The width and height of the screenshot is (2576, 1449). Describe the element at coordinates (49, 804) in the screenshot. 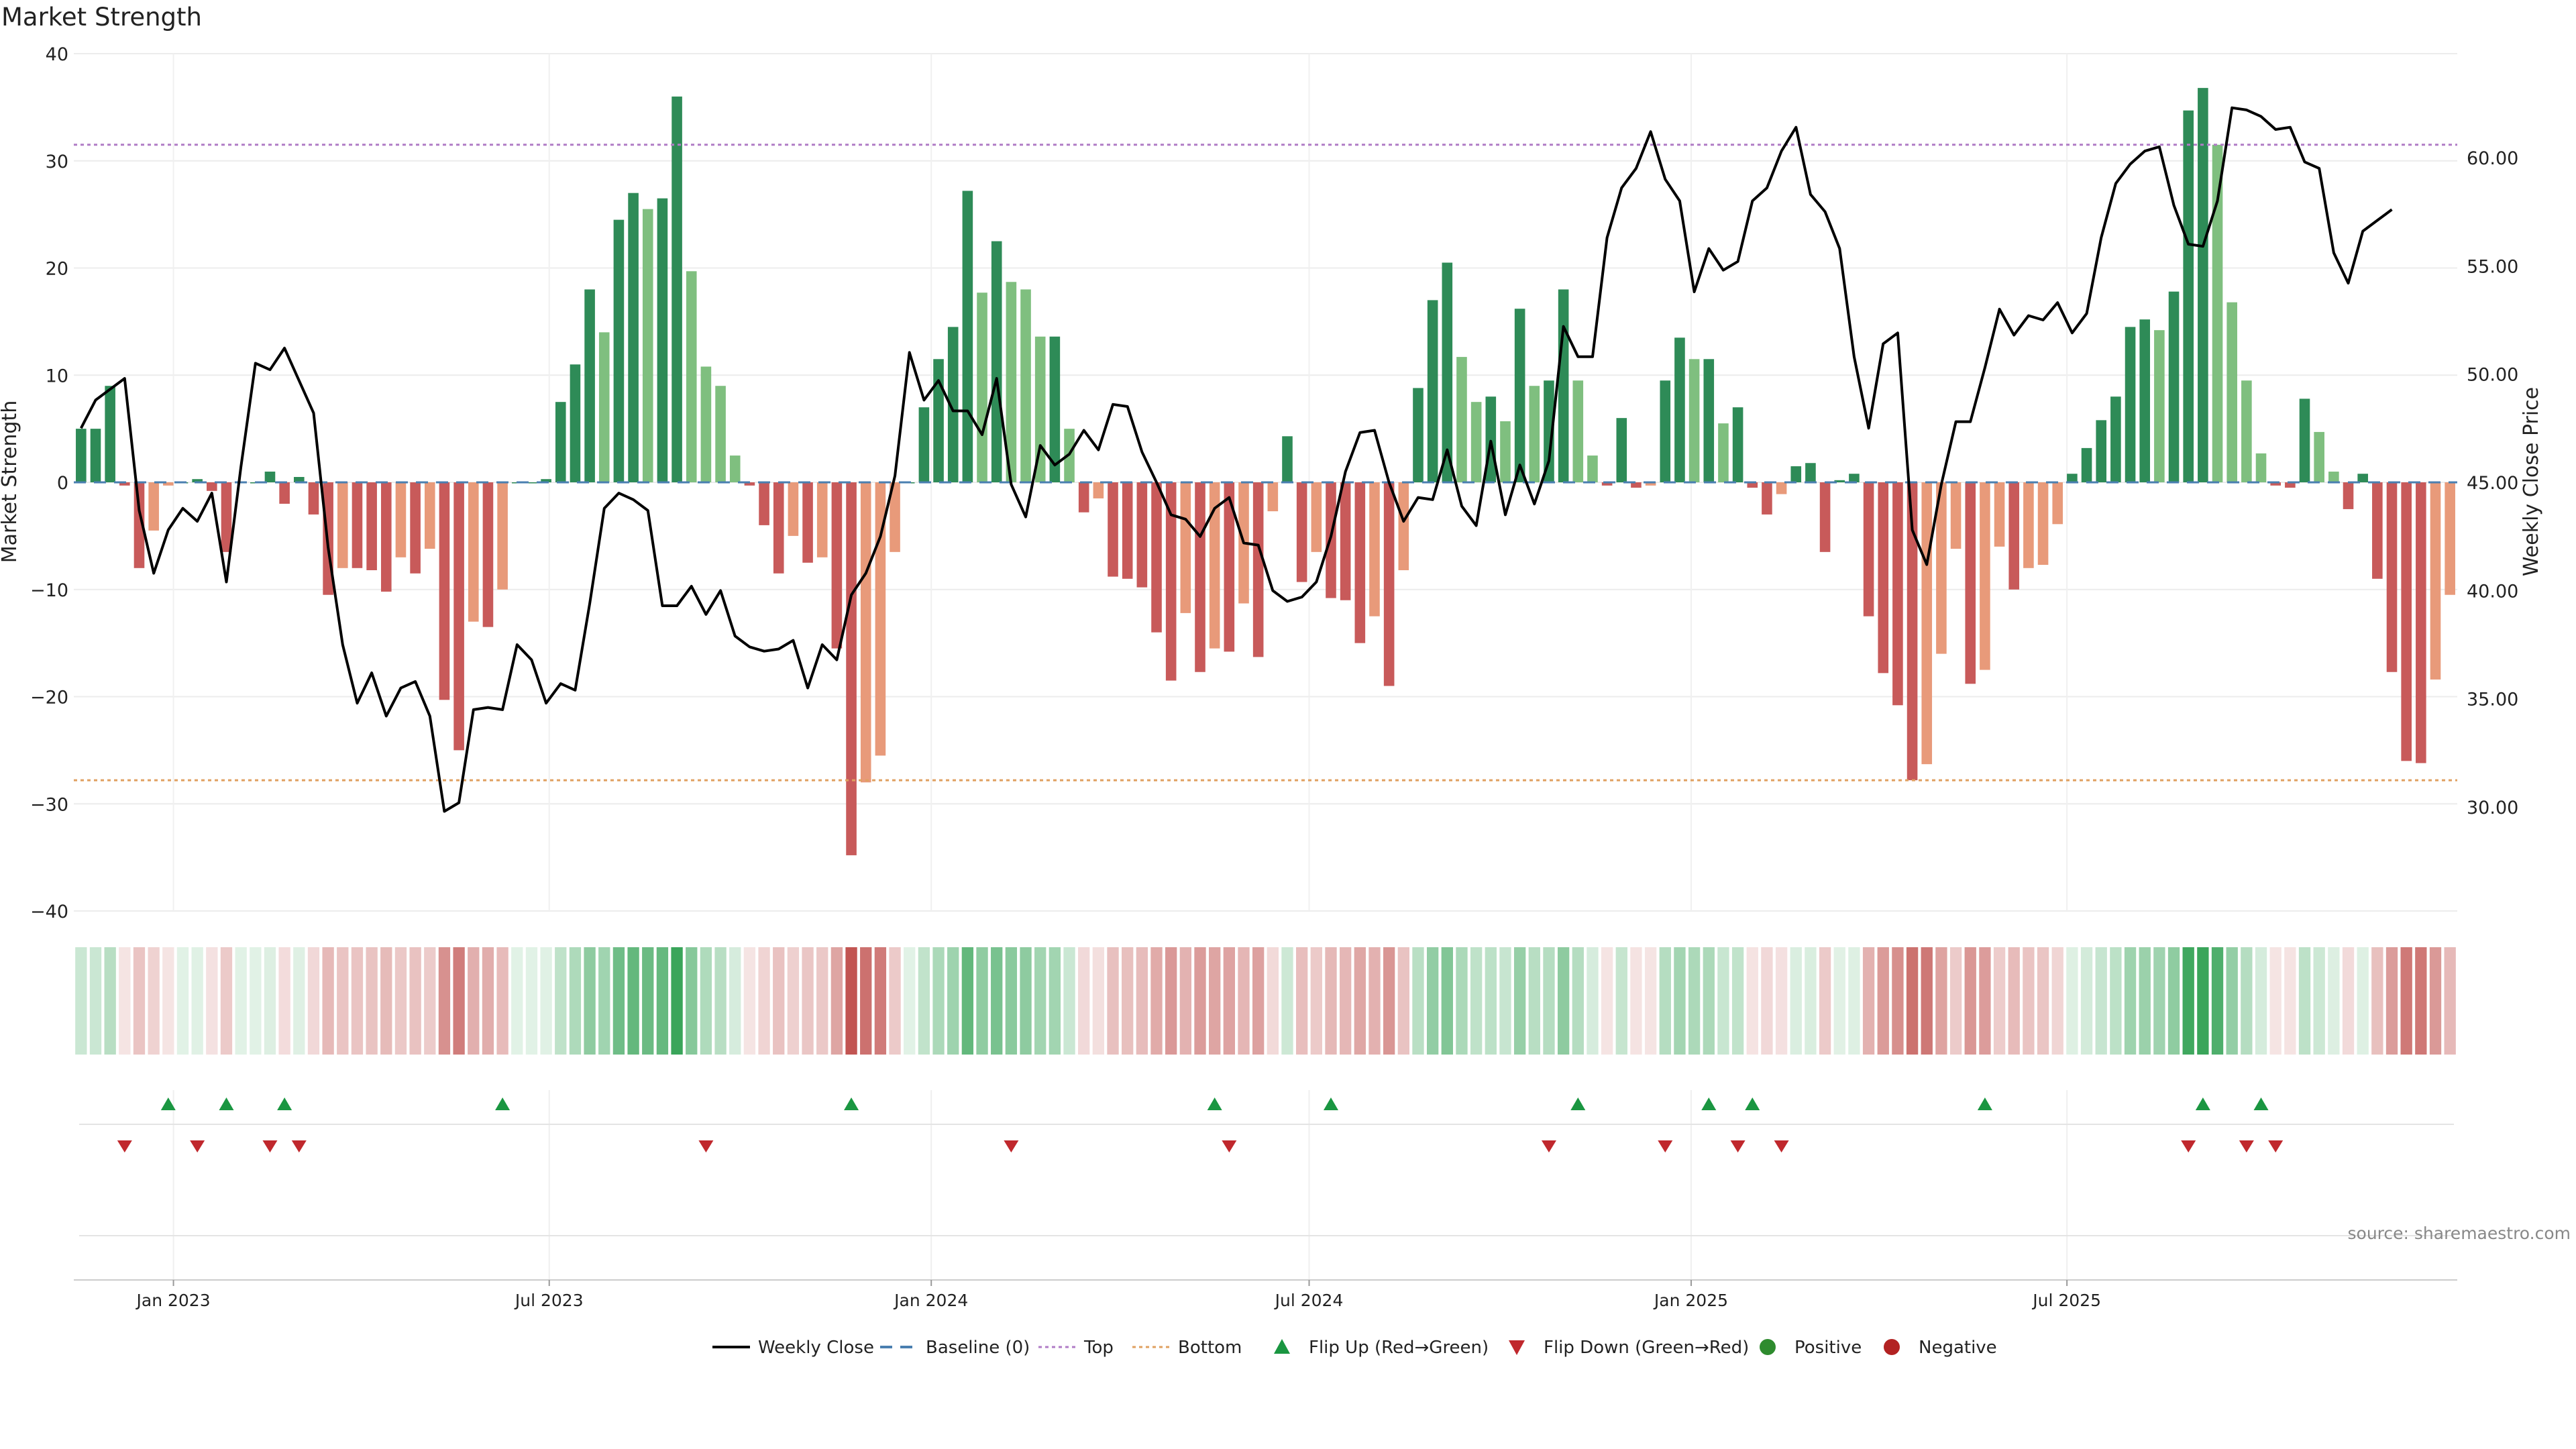

I see `y-tick-label: −30` at that location.